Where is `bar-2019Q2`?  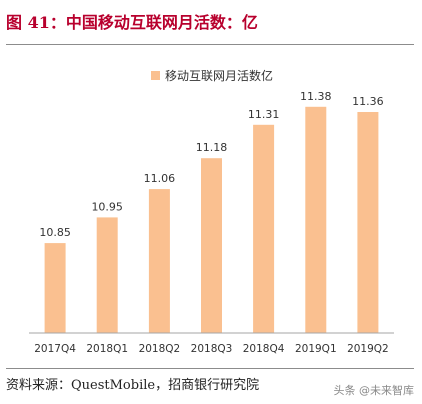 bar-2019Q2 is located at coordinates (368, 222).